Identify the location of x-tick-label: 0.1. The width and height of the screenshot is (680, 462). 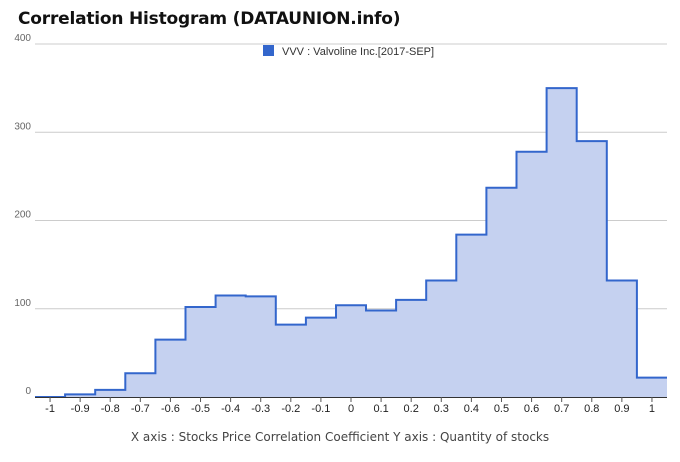
(380, 409).